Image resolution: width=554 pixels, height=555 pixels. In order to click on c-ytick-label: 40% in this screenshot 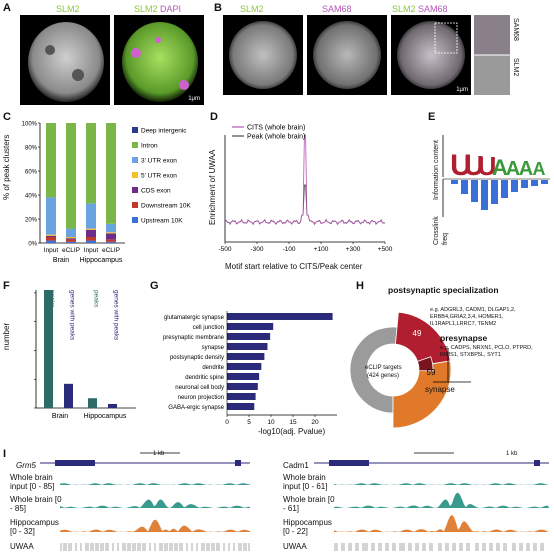, I will do `click(31, 197)`.